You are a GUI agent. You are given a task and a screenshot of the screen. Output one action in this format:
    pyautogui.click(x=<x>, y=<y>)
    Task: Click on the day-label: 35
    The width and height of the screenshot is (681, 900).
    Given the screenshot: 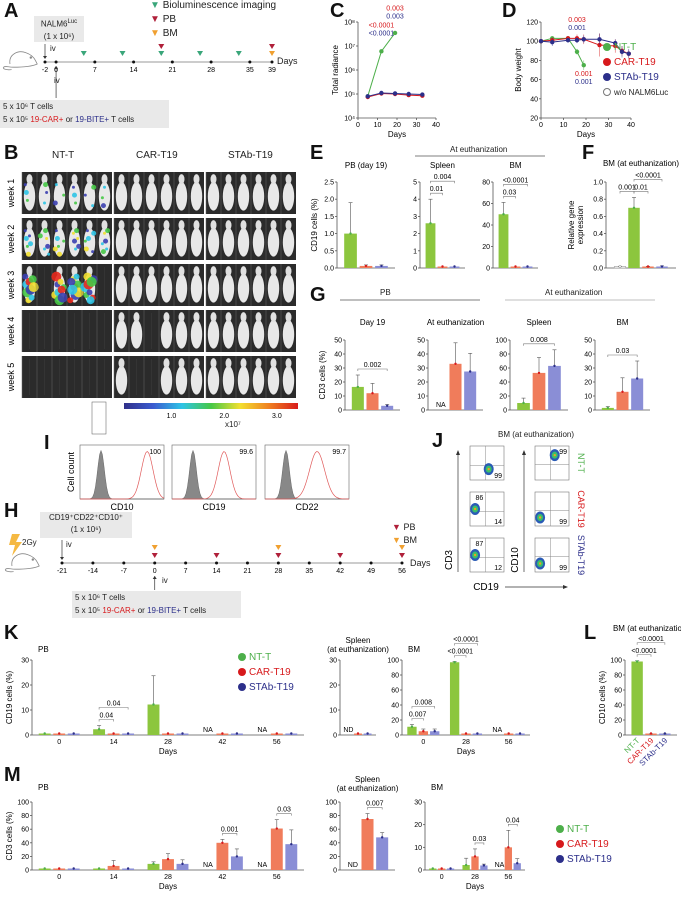 What is the action you would take?
    pyautogui.click(x=250, y=70)
    